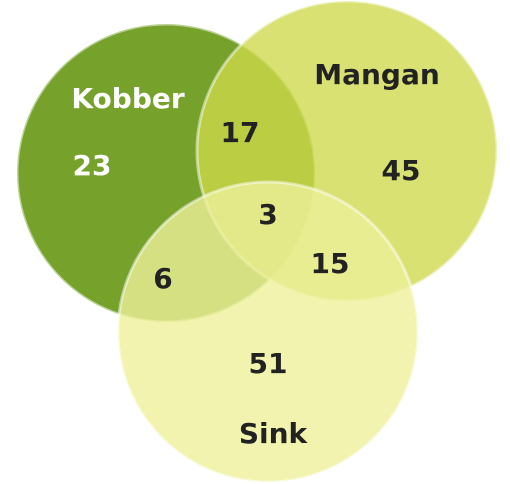  Describe the element at coordinates (267, 214) in the screenshot. I see `region-value: 3` at that location.